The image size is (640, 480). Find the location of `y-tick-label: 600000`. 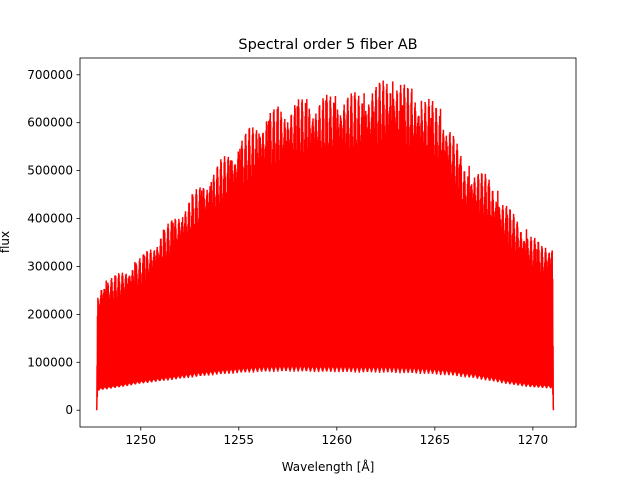

y-tick-label: 600000 is located at coordinates (50, 123).